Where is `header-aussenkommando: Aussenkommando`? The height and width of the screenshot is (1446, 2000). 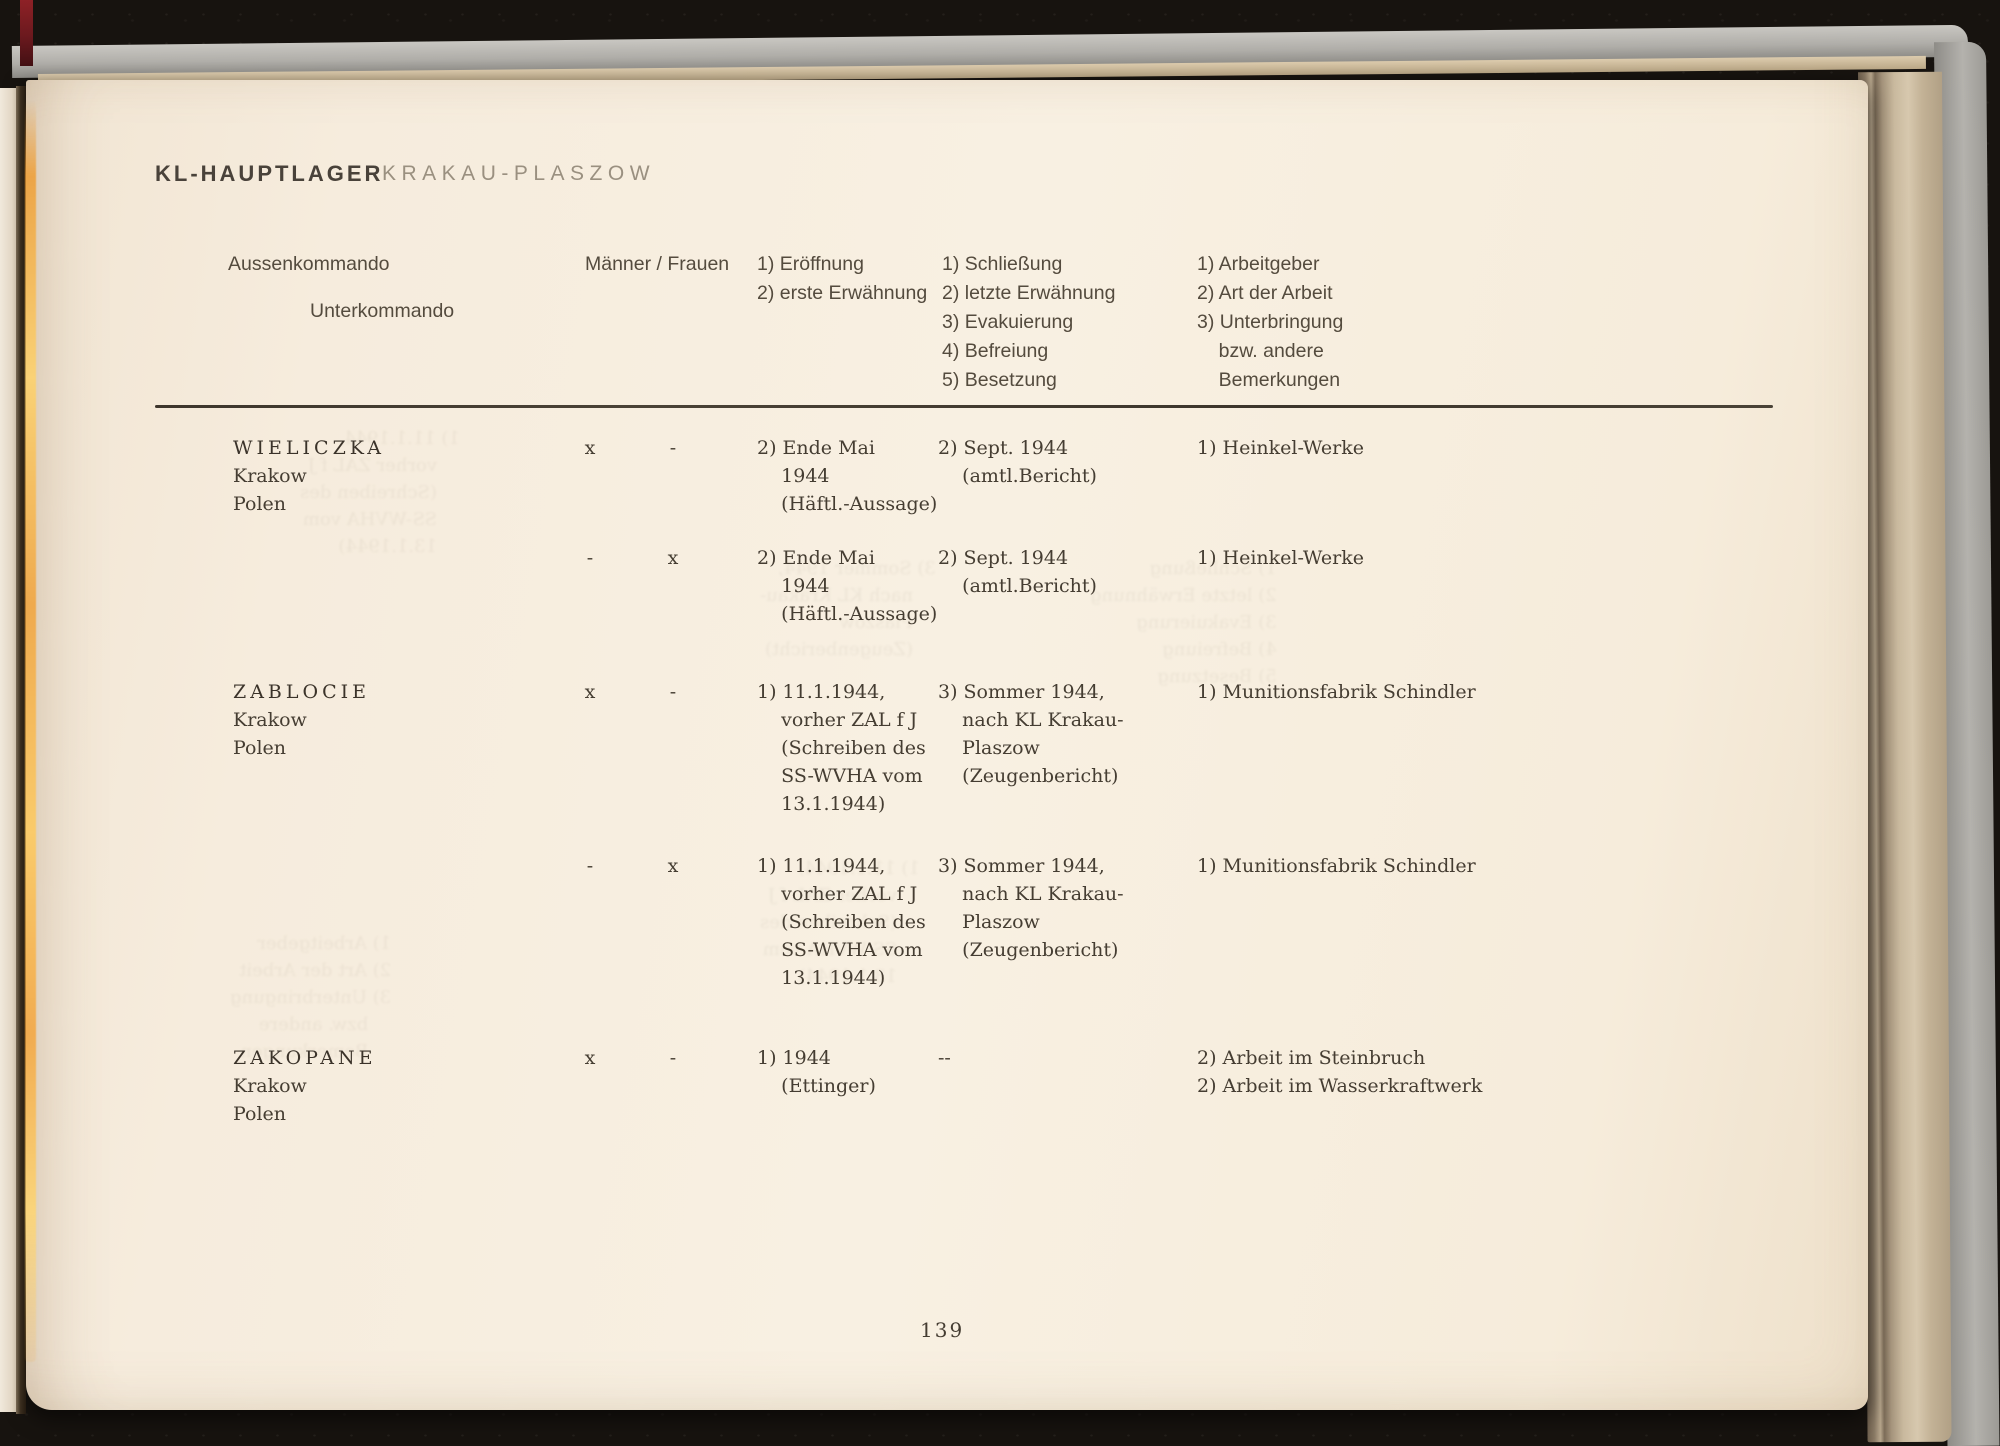
header-aussenkommando: Aussenkommando is located at coordinates (309, 264).